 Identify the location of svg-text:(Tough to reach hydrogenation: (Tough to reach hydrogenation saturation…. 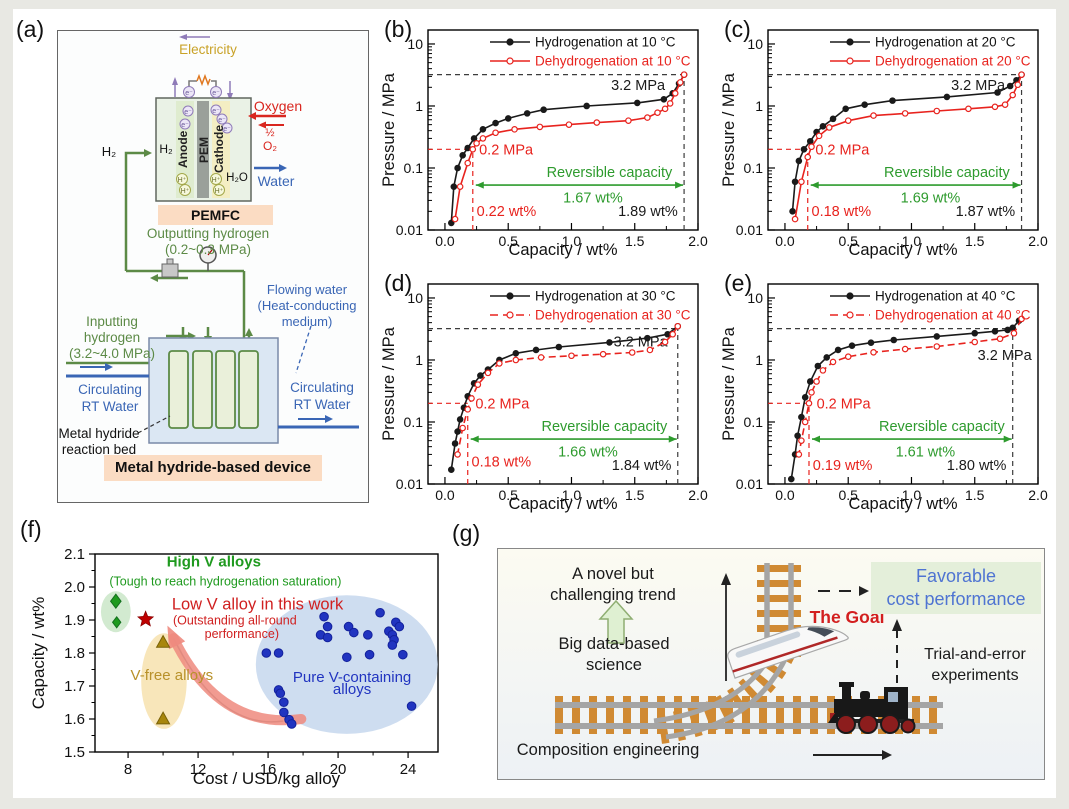
(225, 582).